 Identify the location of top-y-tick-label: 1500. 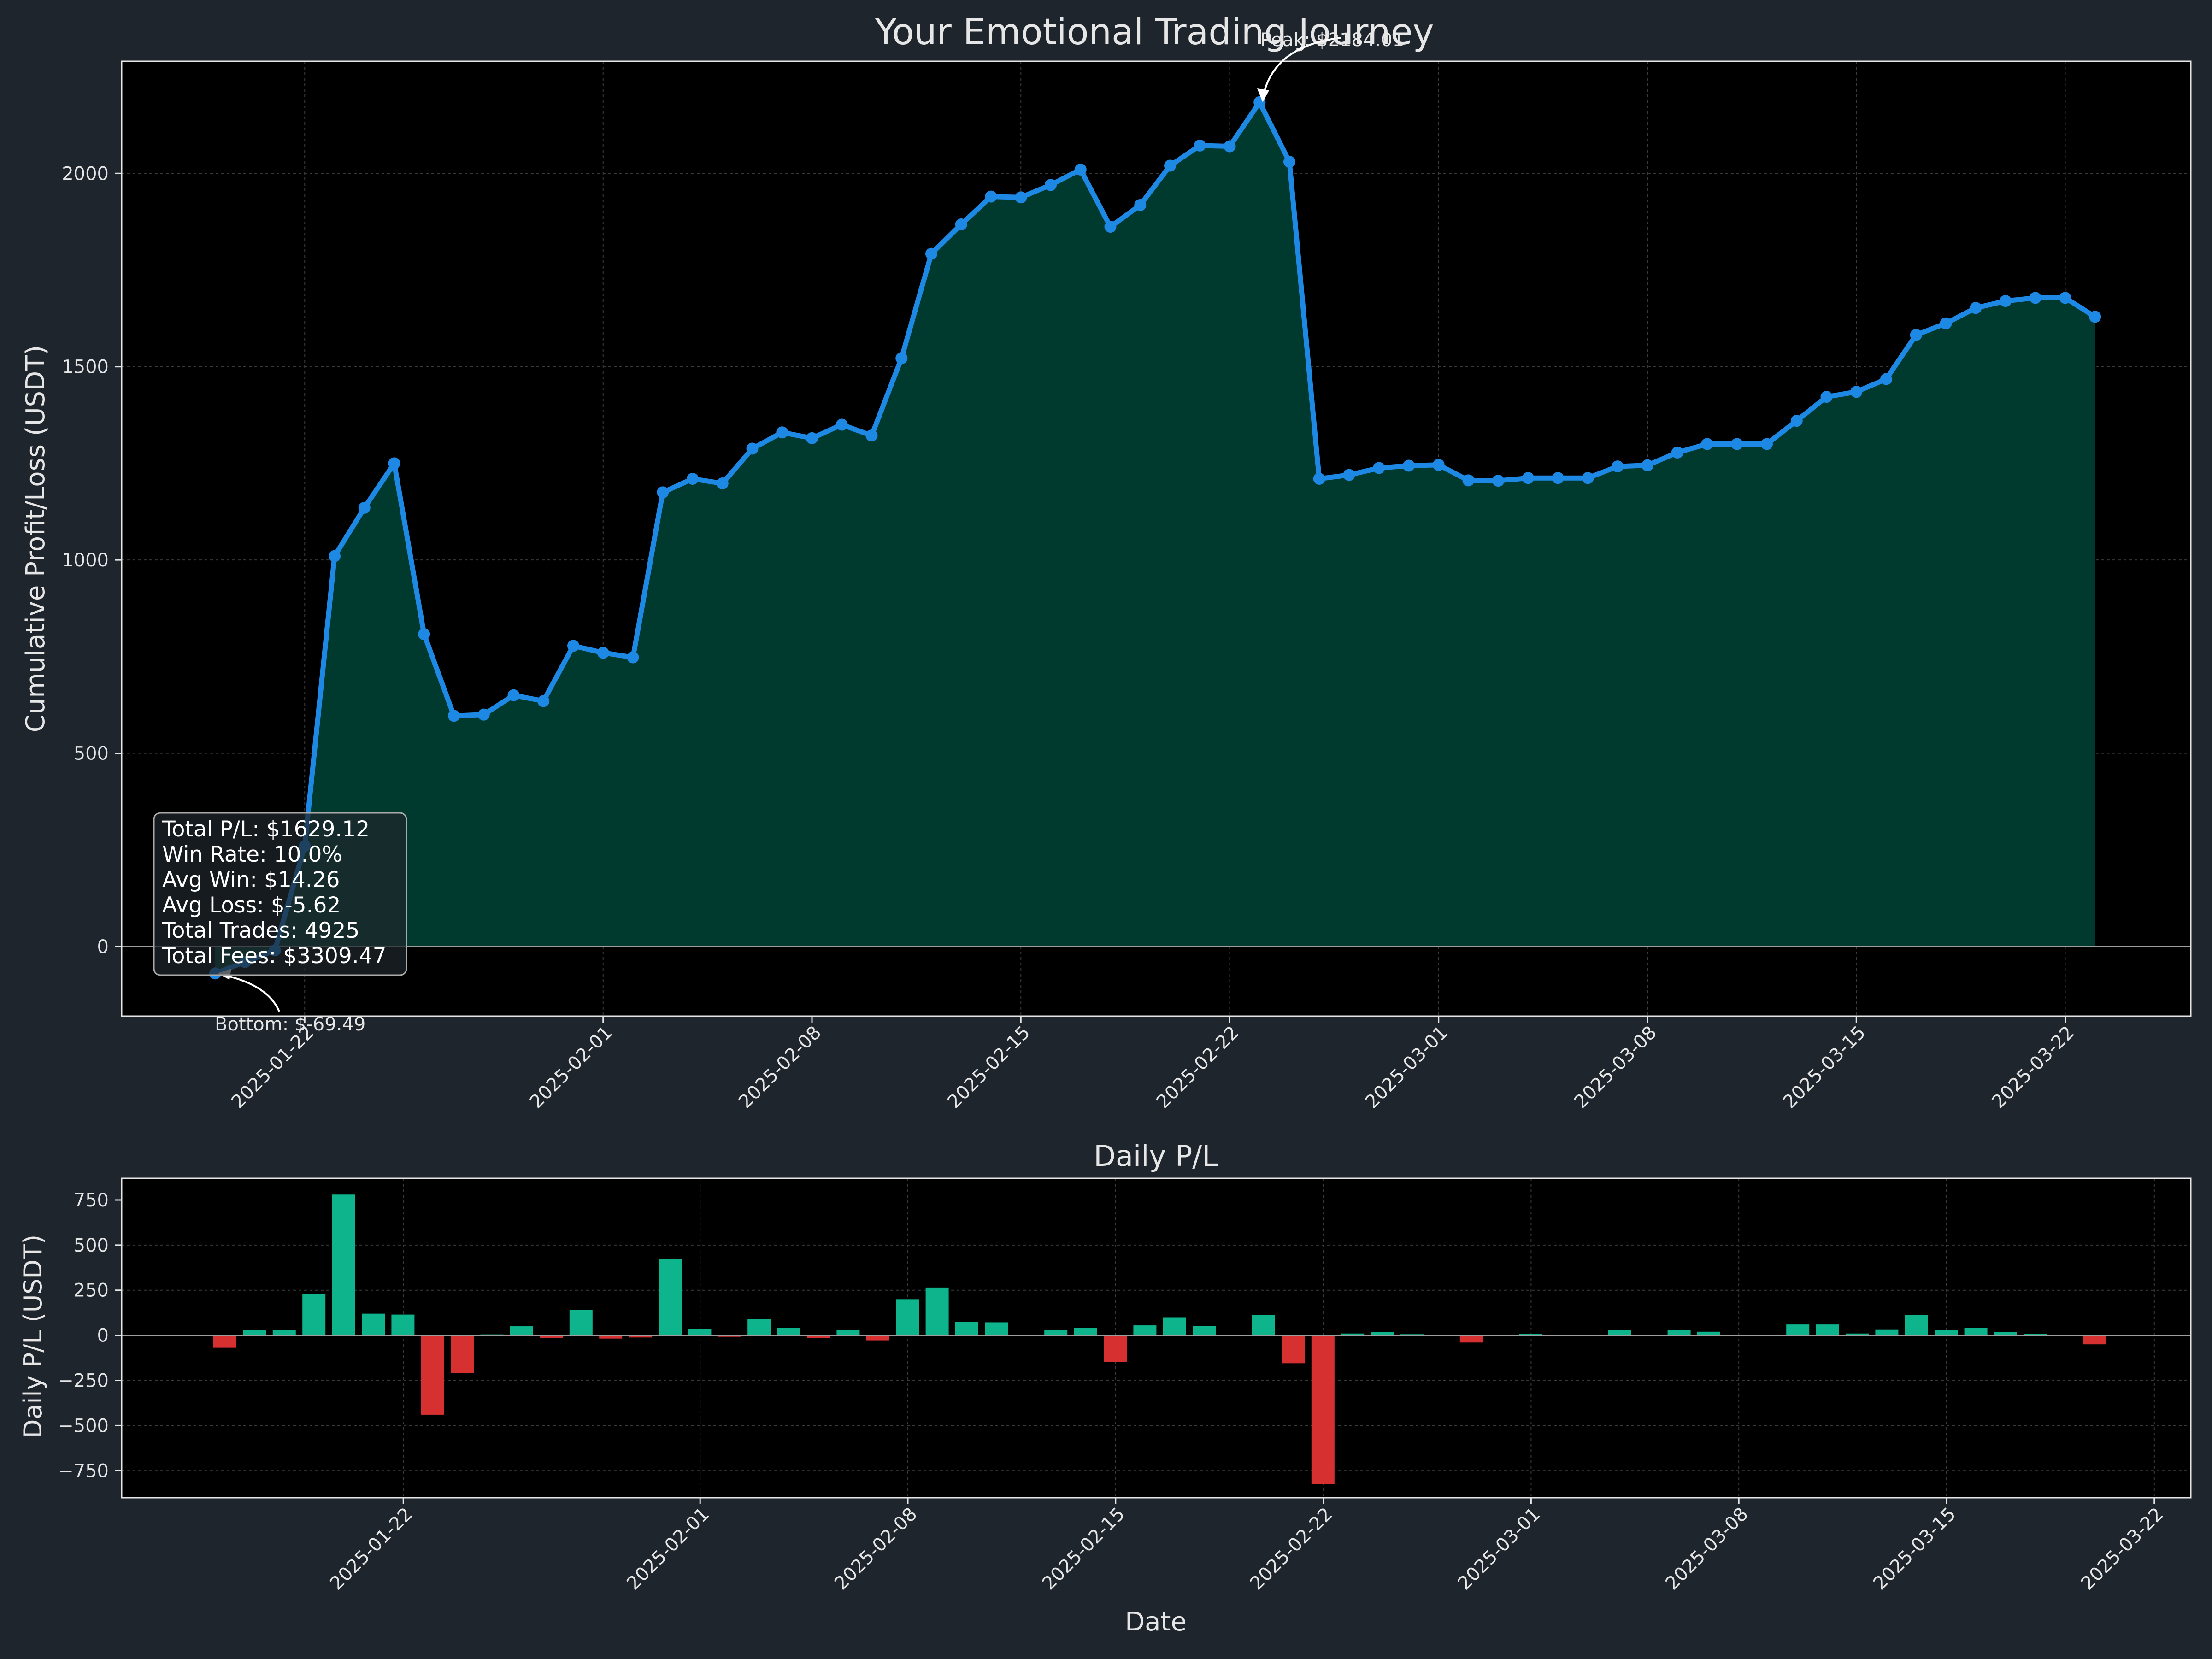
(85, 367).